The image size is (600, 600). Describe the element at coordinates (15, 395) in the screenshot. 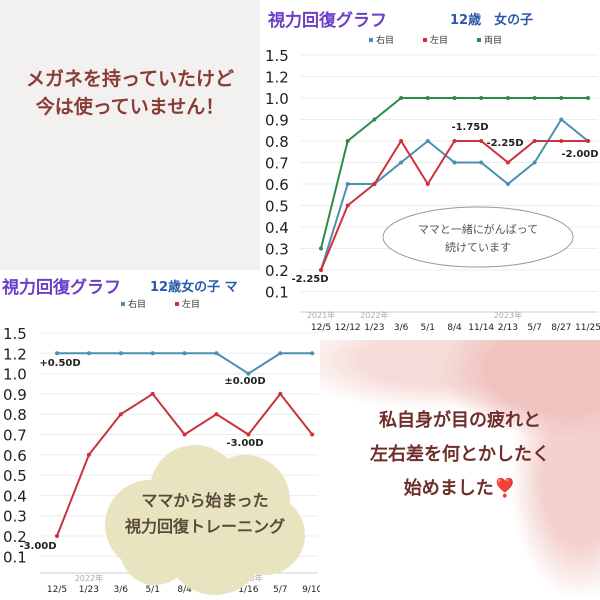

I see `y-tick-label: 0.9` at that location.